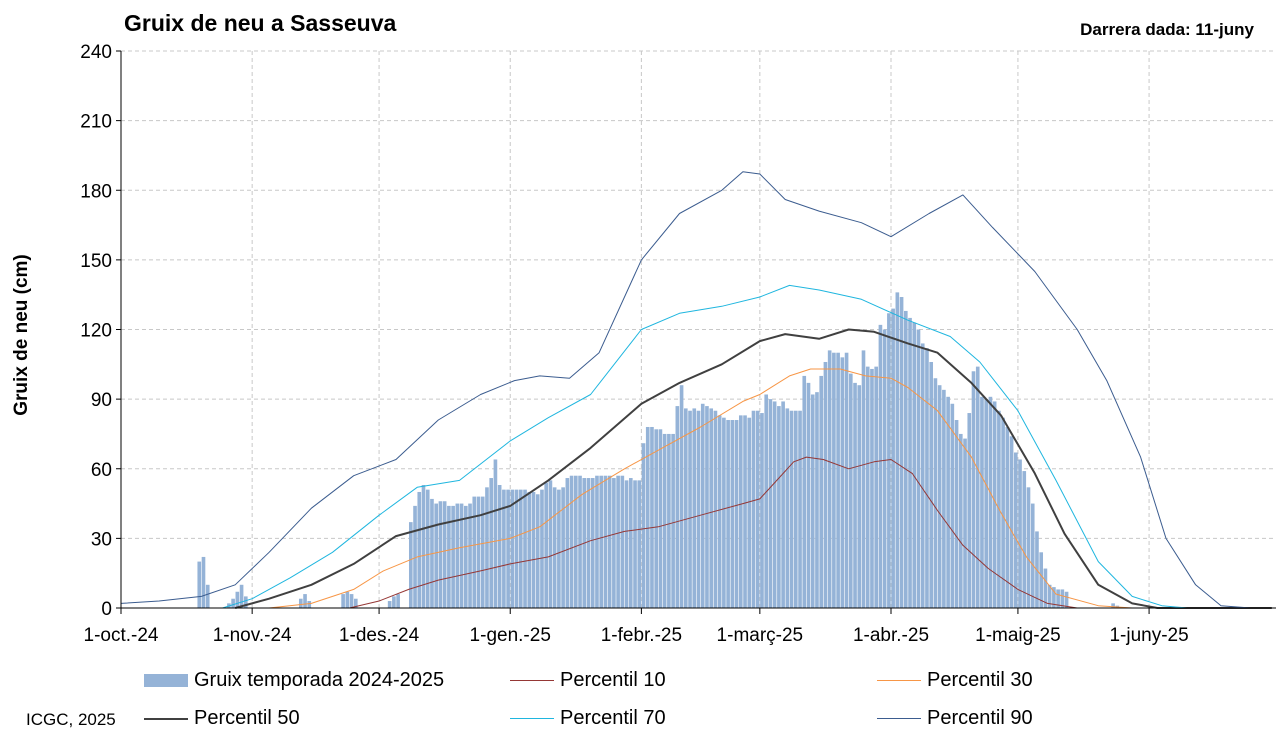 The width and height of the screenshot is (1278, 755). I want to click on legend-swatch-p50, so click(166, 718).